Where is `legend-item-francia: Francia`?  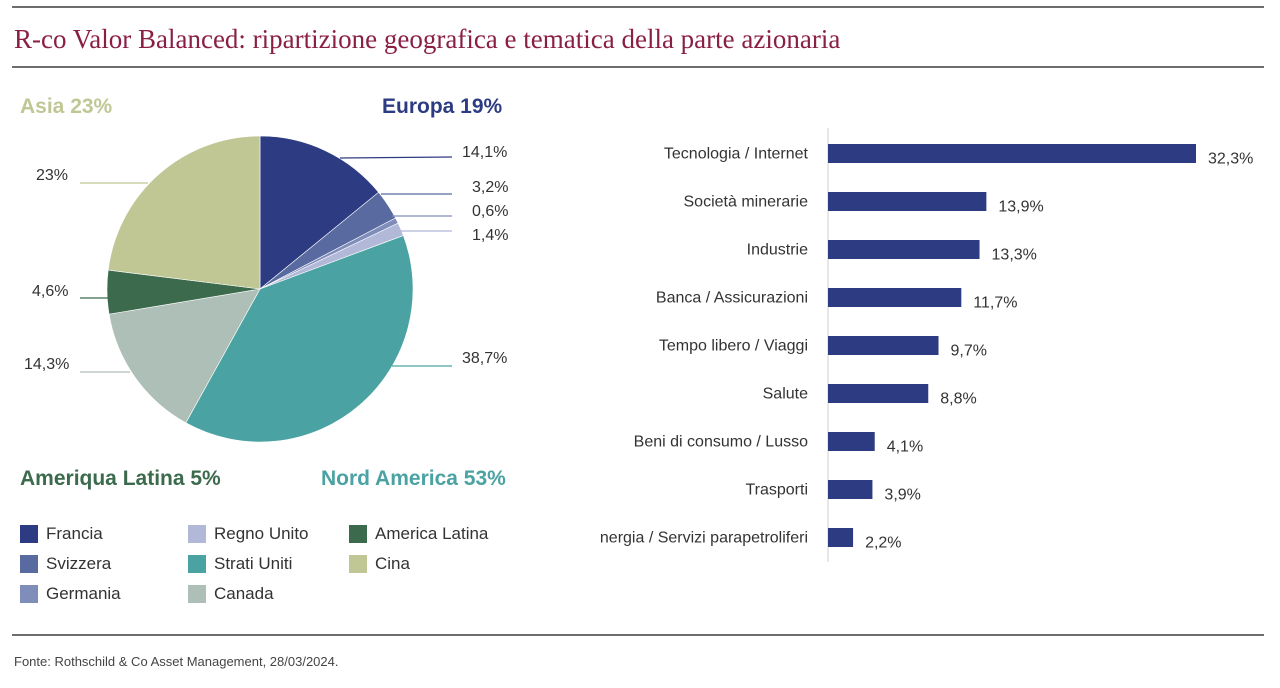 legend-item-francia: Francia is located at coordinates (61, 534).